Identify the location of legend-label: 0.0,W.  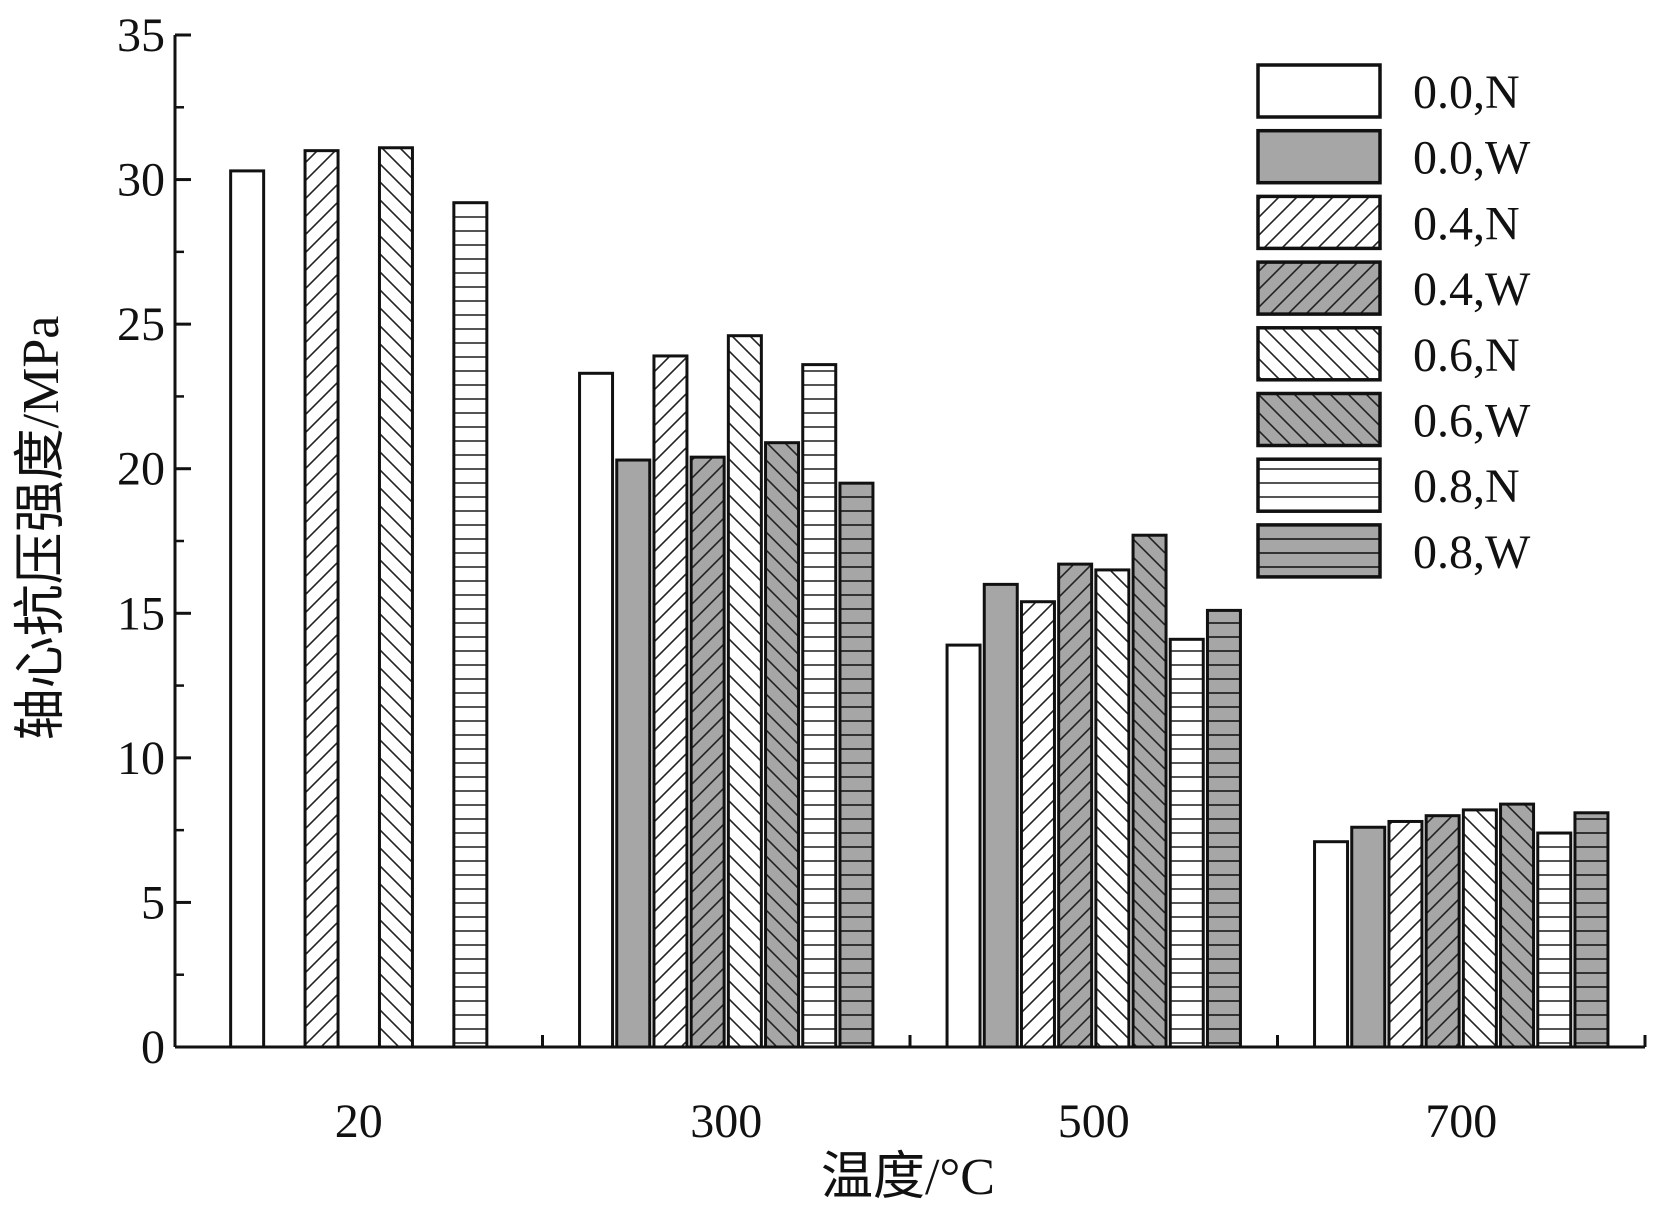
(1472, 158).